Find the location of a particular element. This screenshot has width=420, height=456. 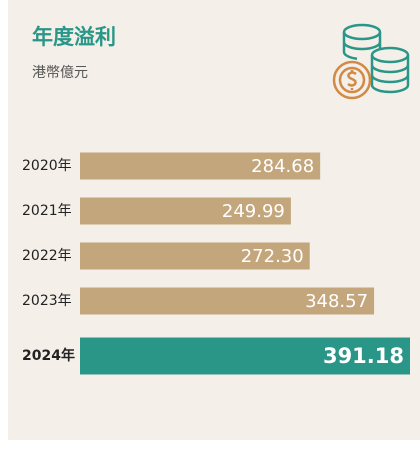

value-label: 249.99 is located at coordinates (253, 211).